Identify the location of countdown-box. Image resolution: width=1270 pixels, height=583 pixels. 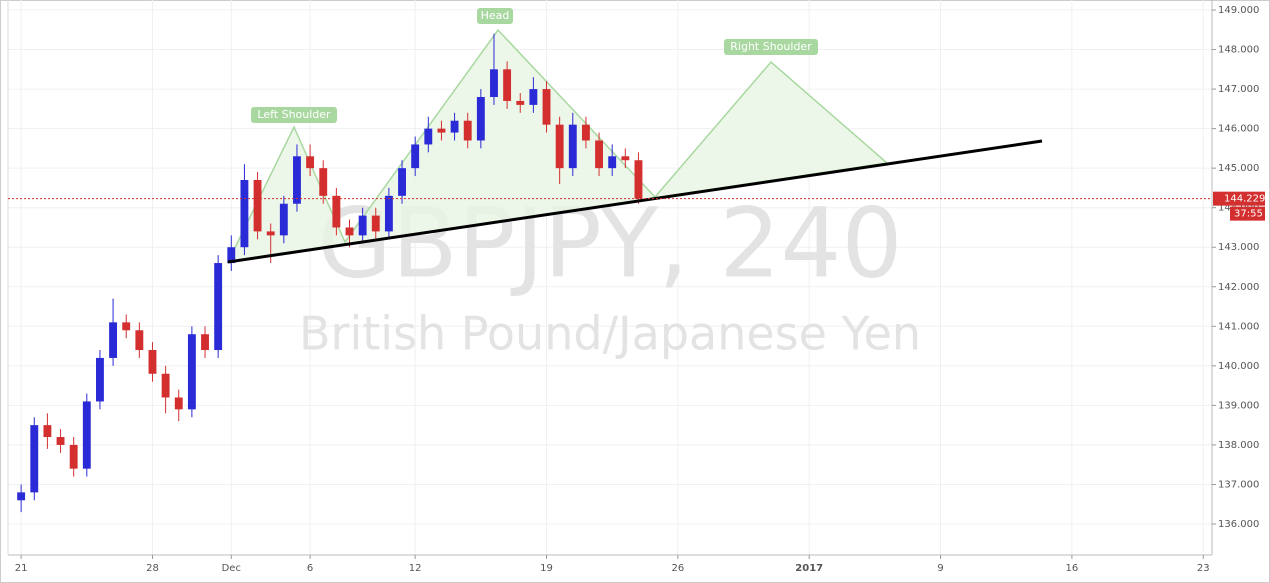
(1247, 213).